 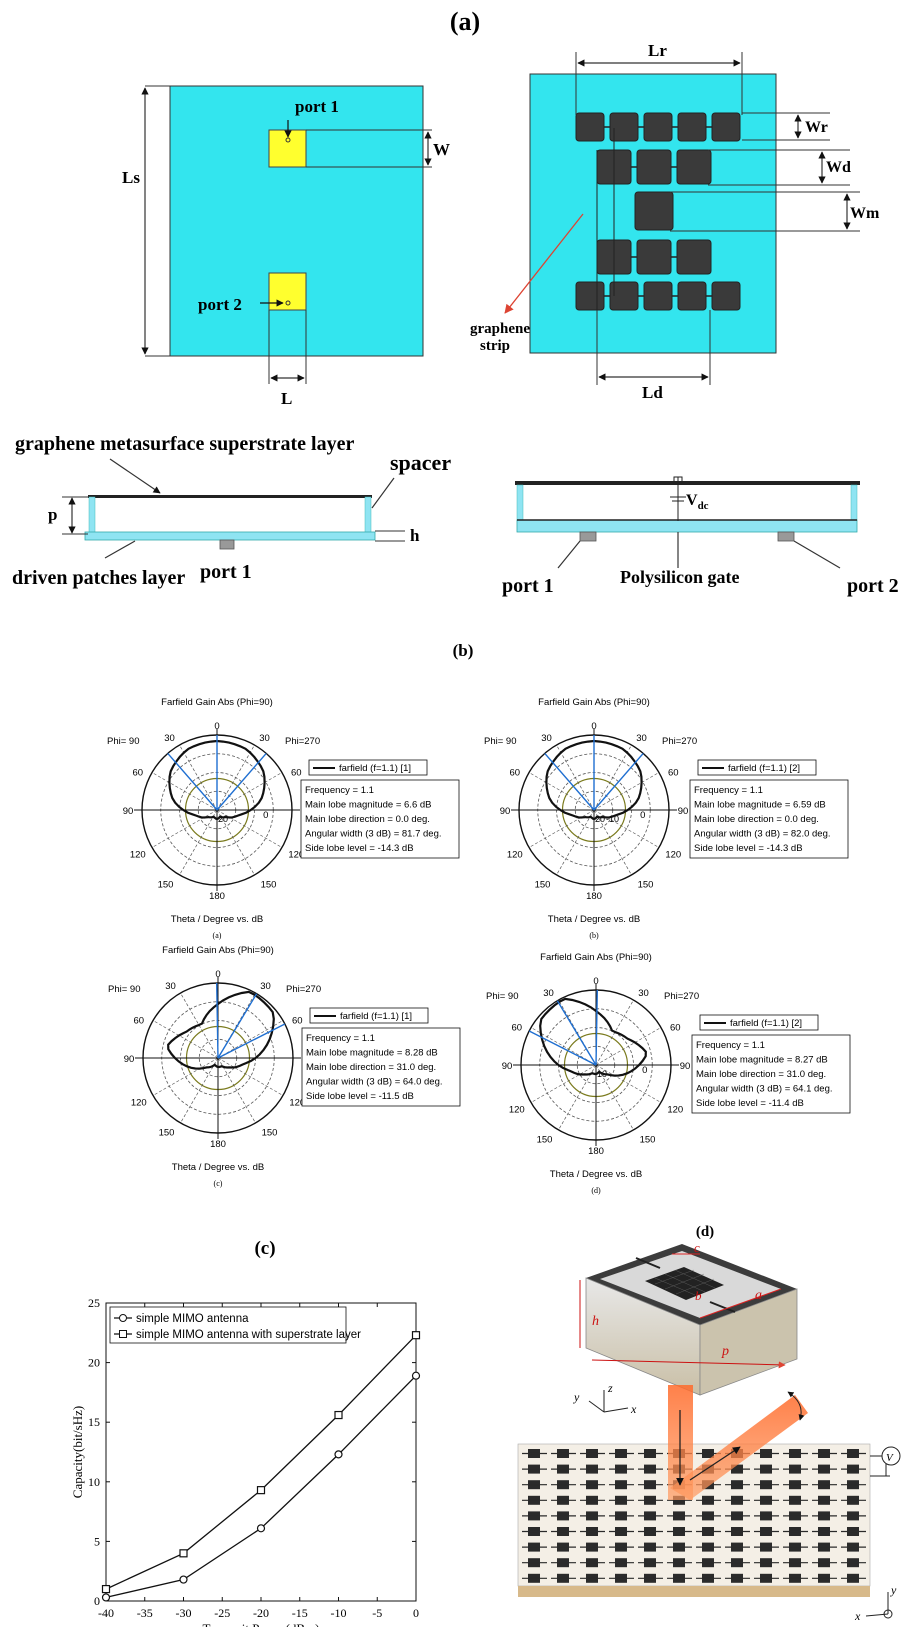 I want to click on superstrate-bar-left, so click(x=230, y=496).